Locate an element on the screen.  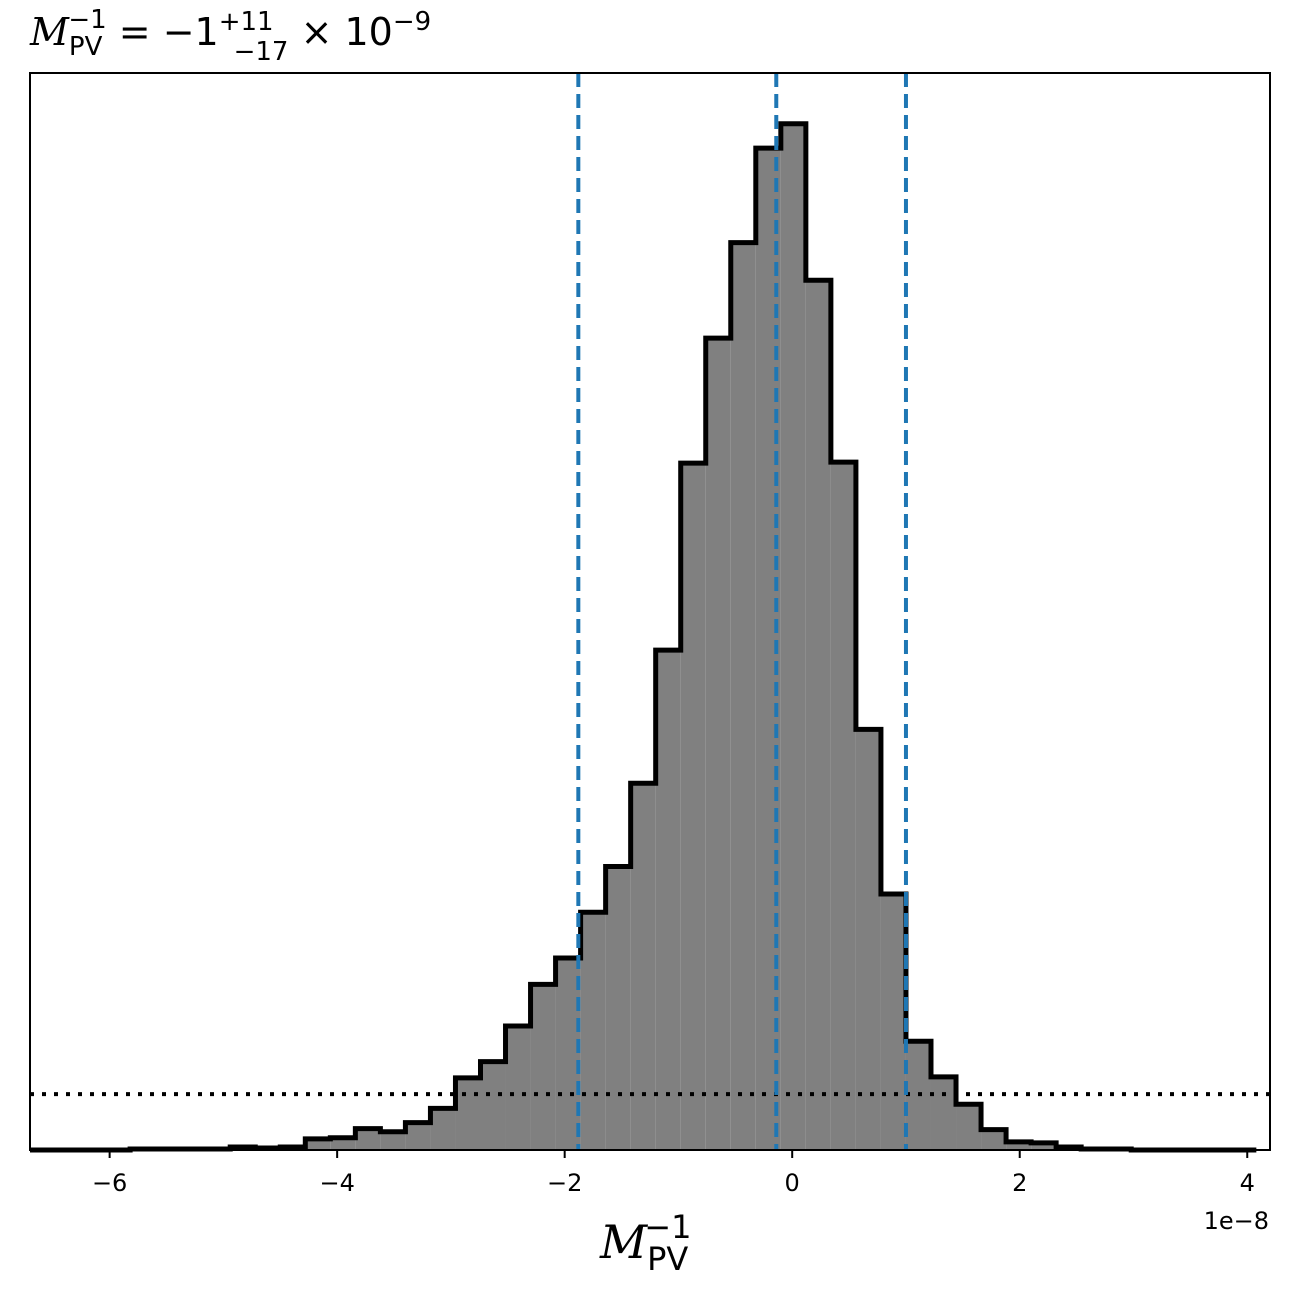
x-tick-label: −2 is located at coordinates (564, 1183).